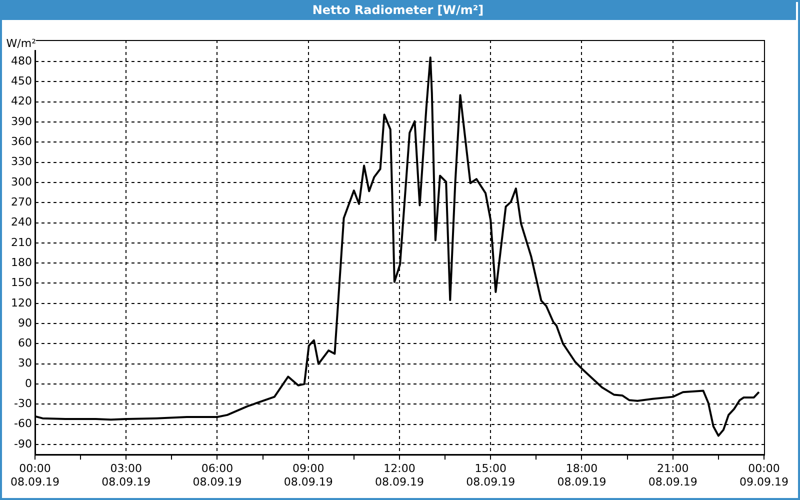  What do you see at coordinates (25, 363) in the screenshot?
I see `y-tick-label: 30` at bounding box center [25, 363].